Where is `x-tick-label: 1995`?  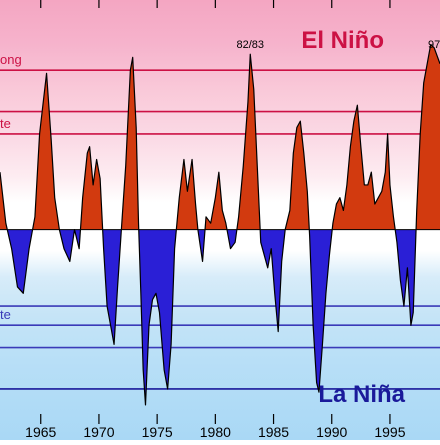 x-tick-label: 1995 is located at coordinates (389, 432).